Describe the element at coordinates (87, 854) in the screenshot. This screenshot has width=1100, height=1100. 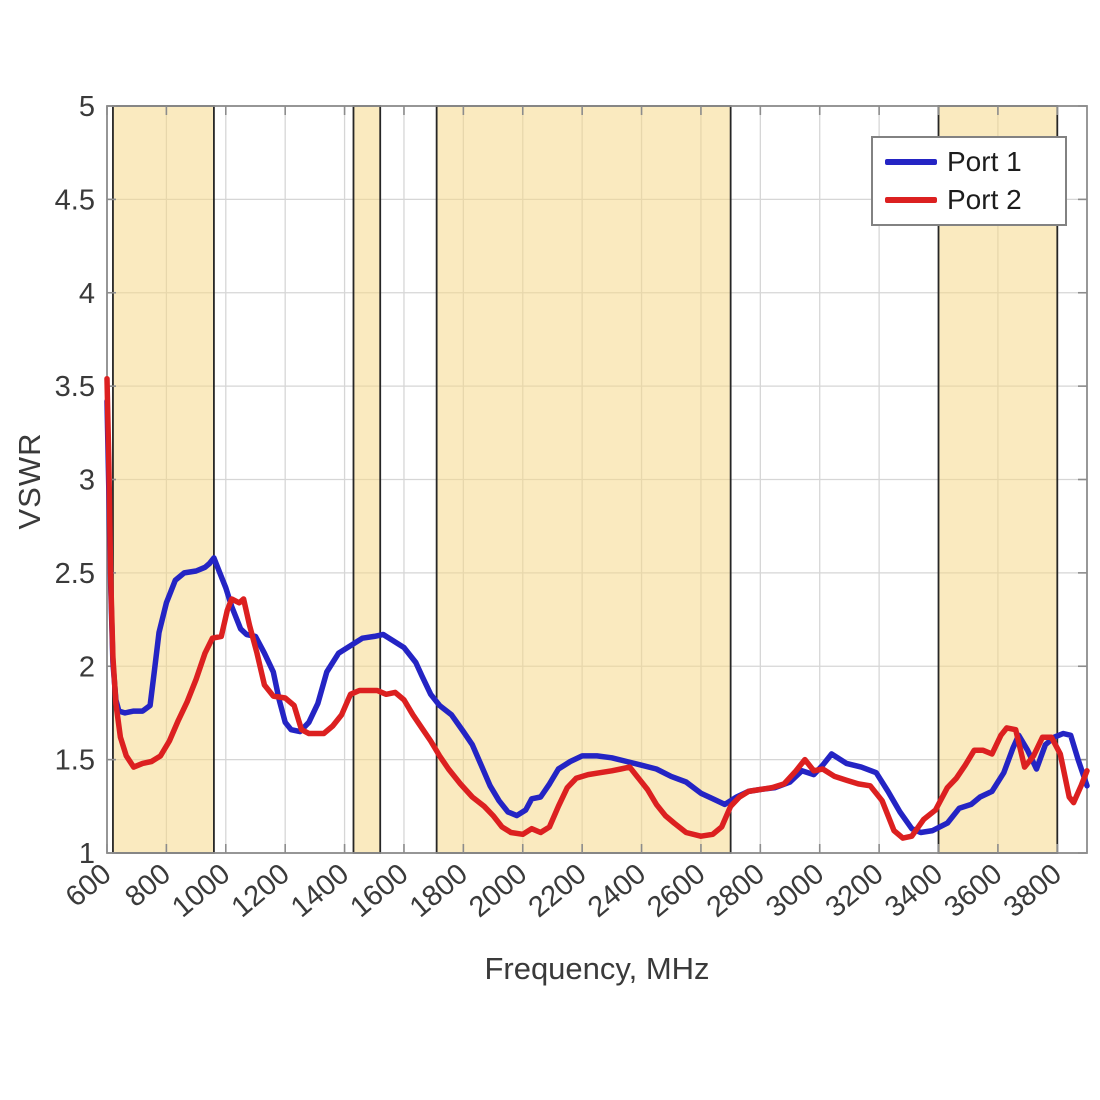
I see `y-tick-label: 1` at that location.